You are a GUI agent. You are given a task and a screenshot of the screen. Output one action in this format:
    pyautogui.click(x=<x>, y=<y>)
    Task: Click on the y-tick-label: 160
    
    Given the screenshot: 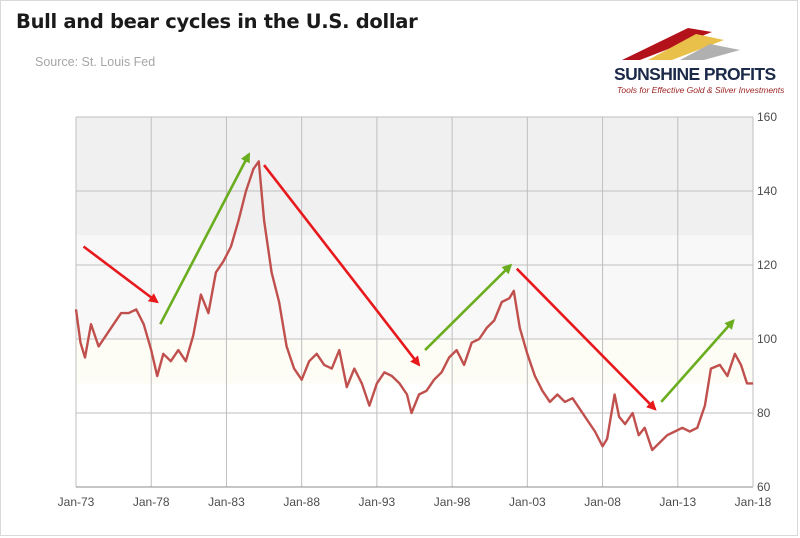 What is the action you would take?
    pyautogui.click(x=767, y=117)
    